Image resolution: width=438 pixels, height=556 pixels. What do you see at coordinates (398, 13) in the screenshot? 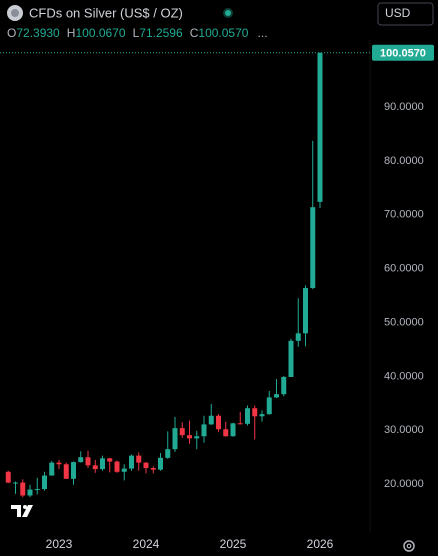
I see `currency-label: USD` at bounding box center [398, 13].